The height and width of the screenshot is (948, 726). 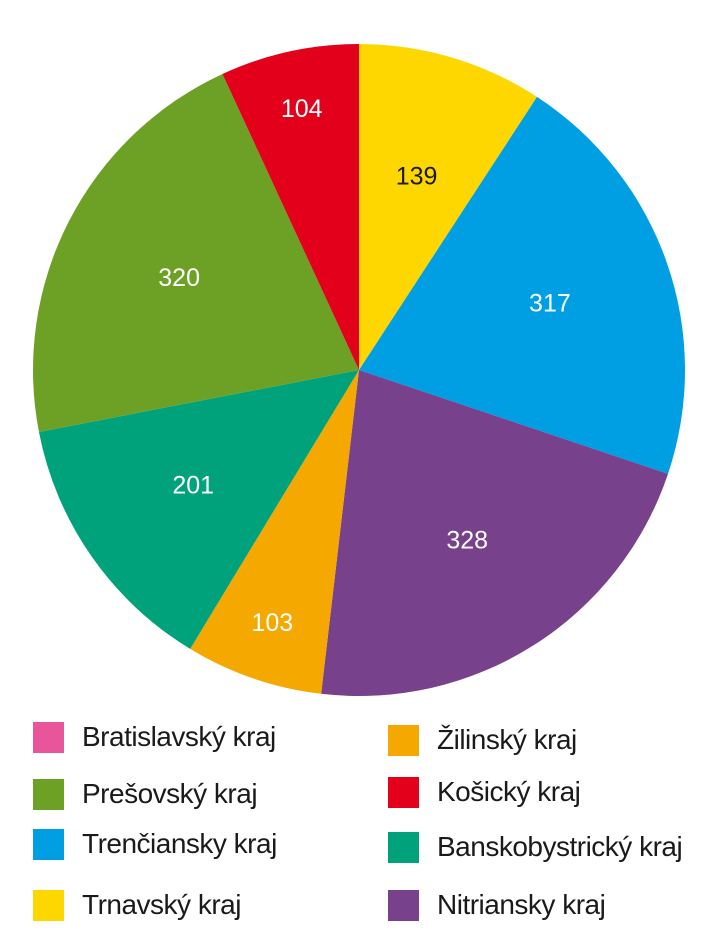 What do you see at coordinates (179, 736) in the screenshot?
I see `legend-label: Bratislavský kraj` at bounding box center [179, 736].